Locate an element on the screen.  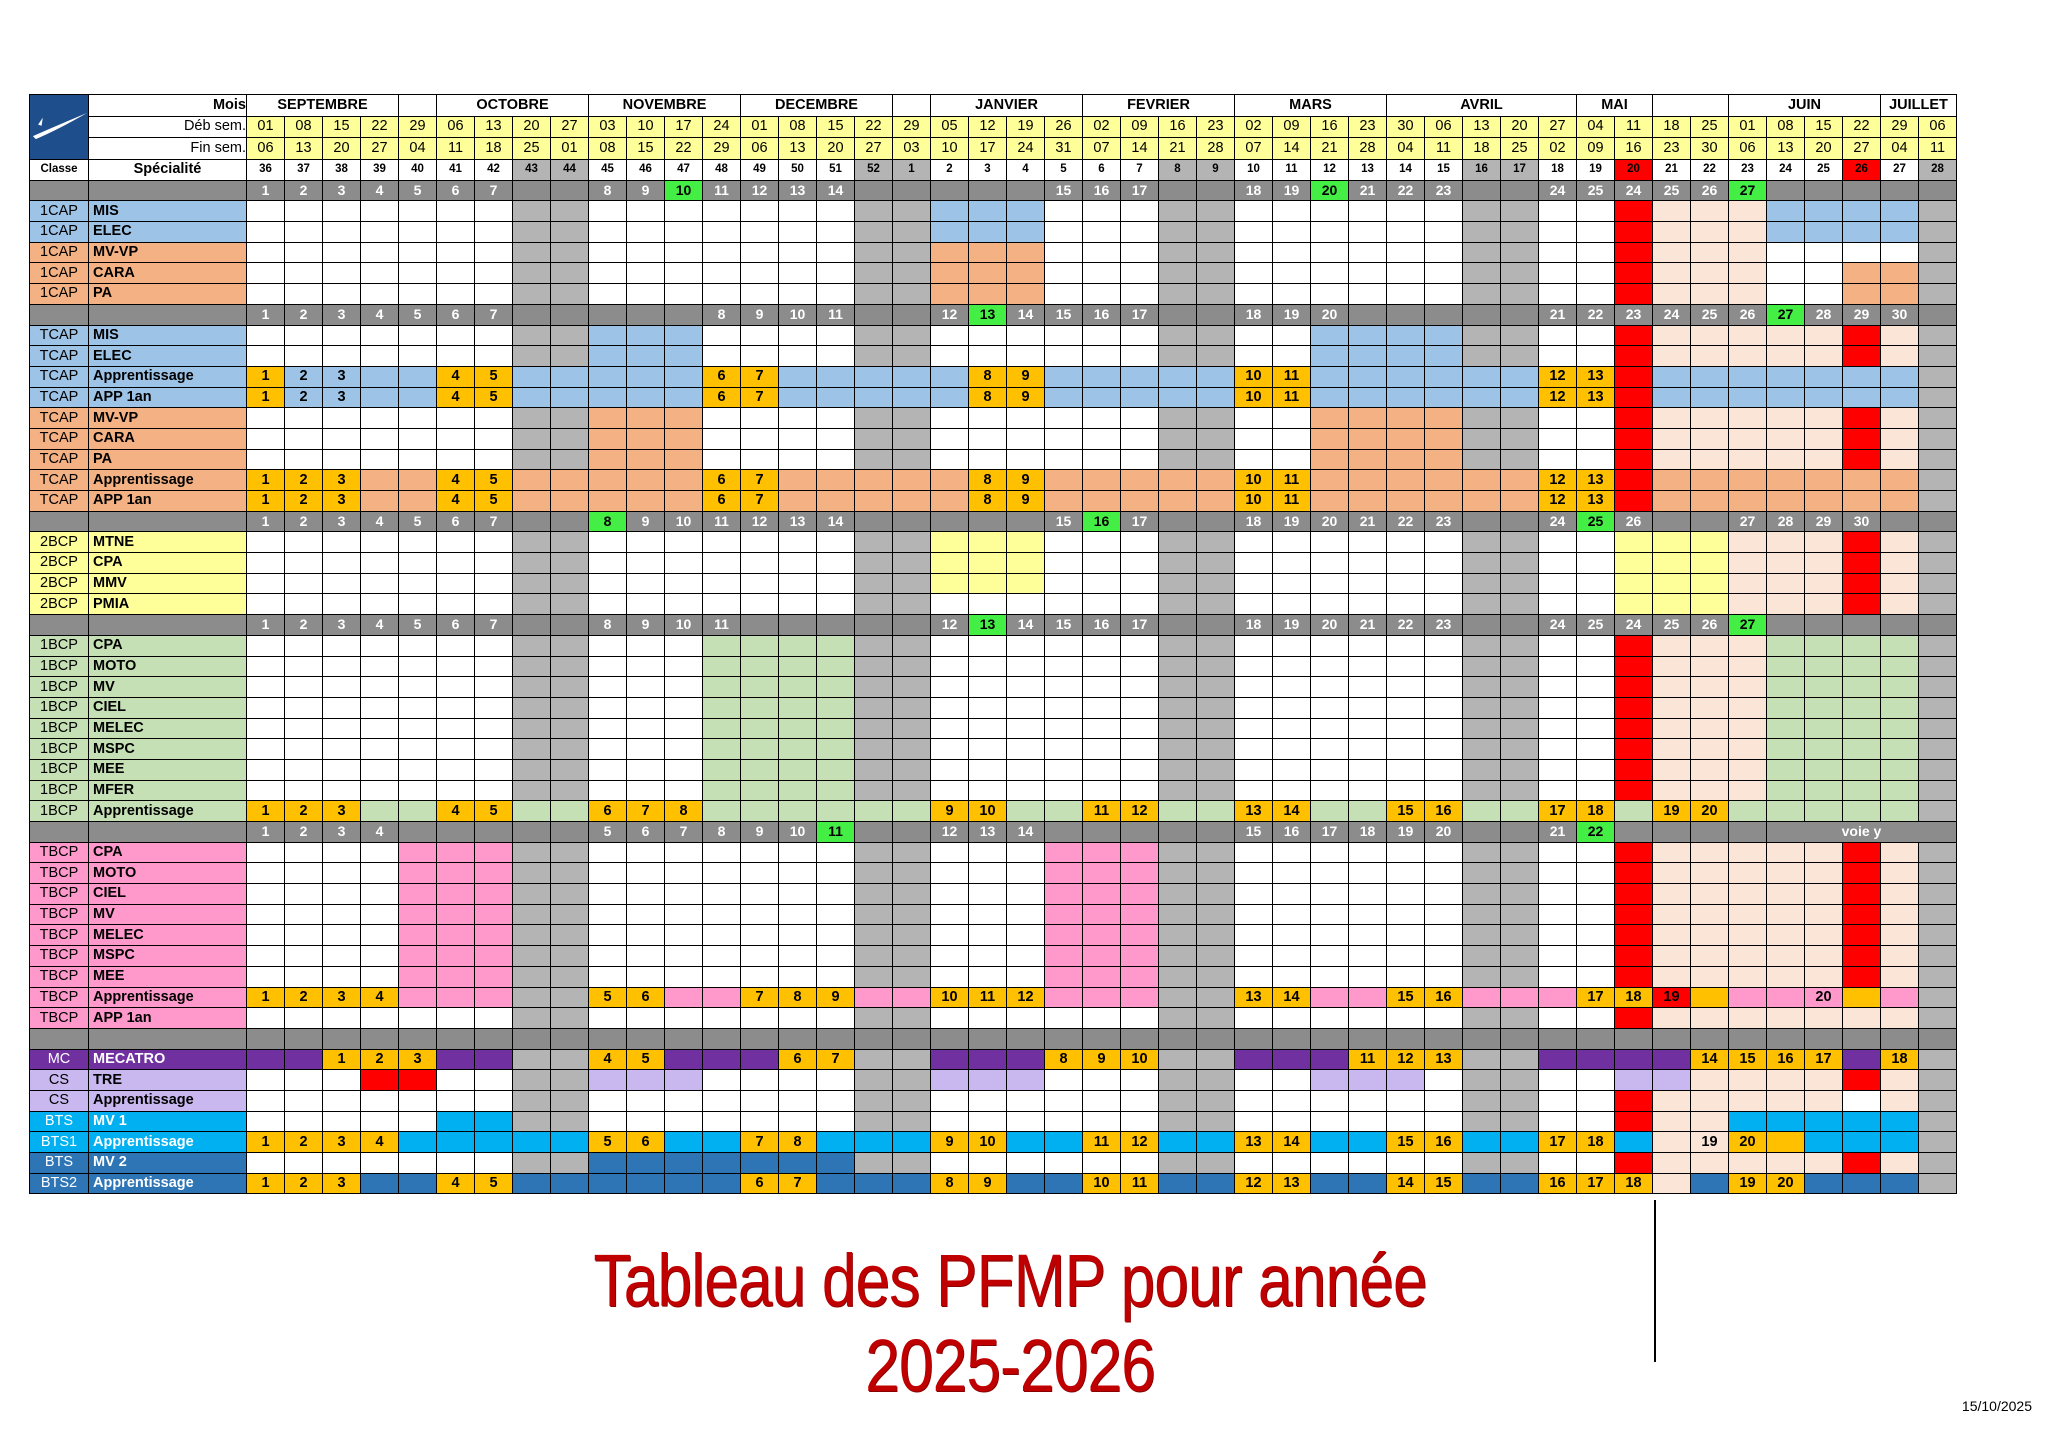
sep-week-index: 11 is located at coordinates (721, 625).